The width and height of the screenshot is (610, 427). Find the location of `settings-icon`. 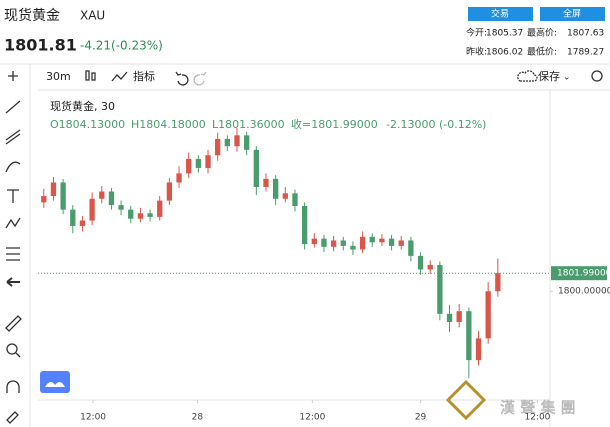

settings-icon is located at coordinates (597, 76).